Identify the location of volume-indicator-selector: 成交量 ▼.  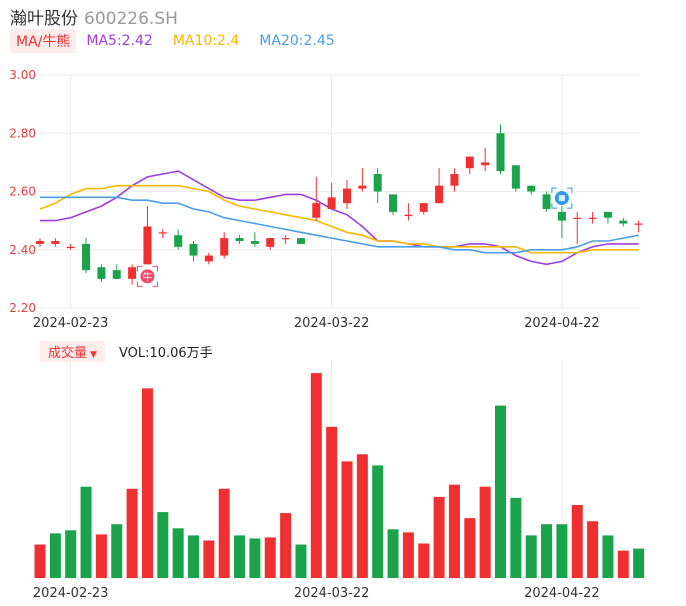
(72, 351).